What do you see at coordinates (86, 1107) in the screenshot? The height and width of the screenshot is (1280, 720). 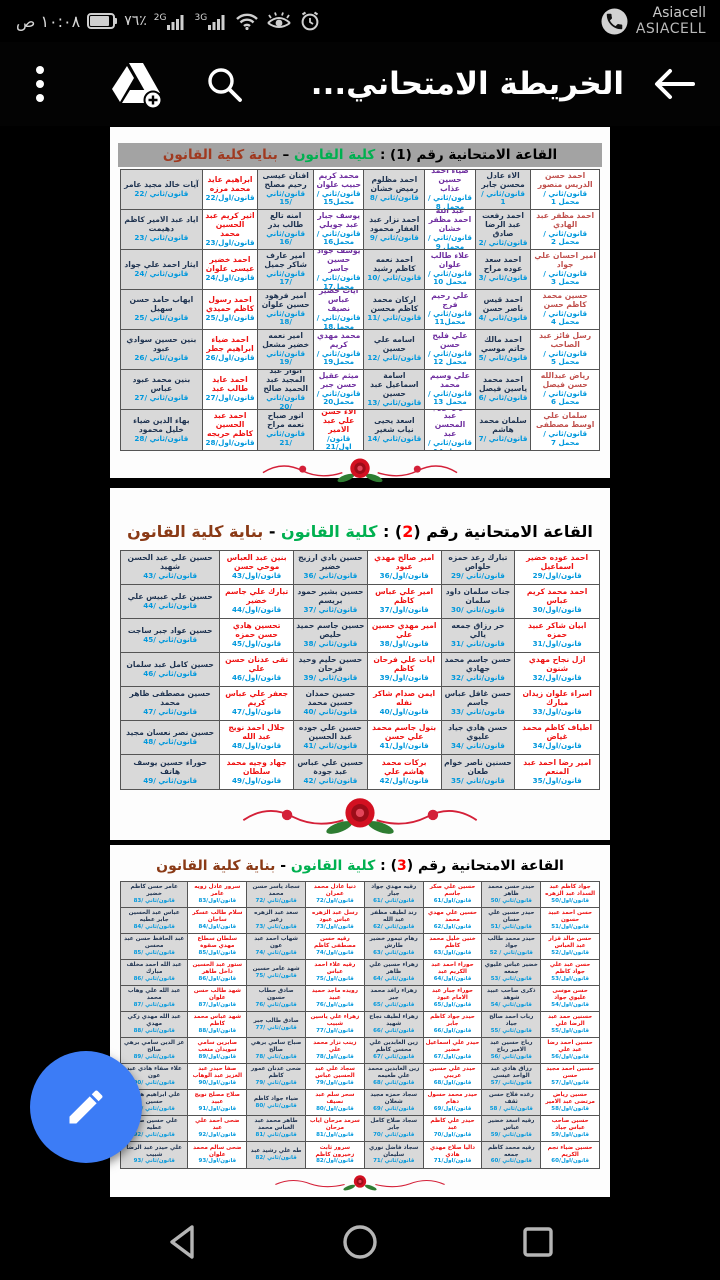 I see `edit-fab` at bounding box center [86, 1107].